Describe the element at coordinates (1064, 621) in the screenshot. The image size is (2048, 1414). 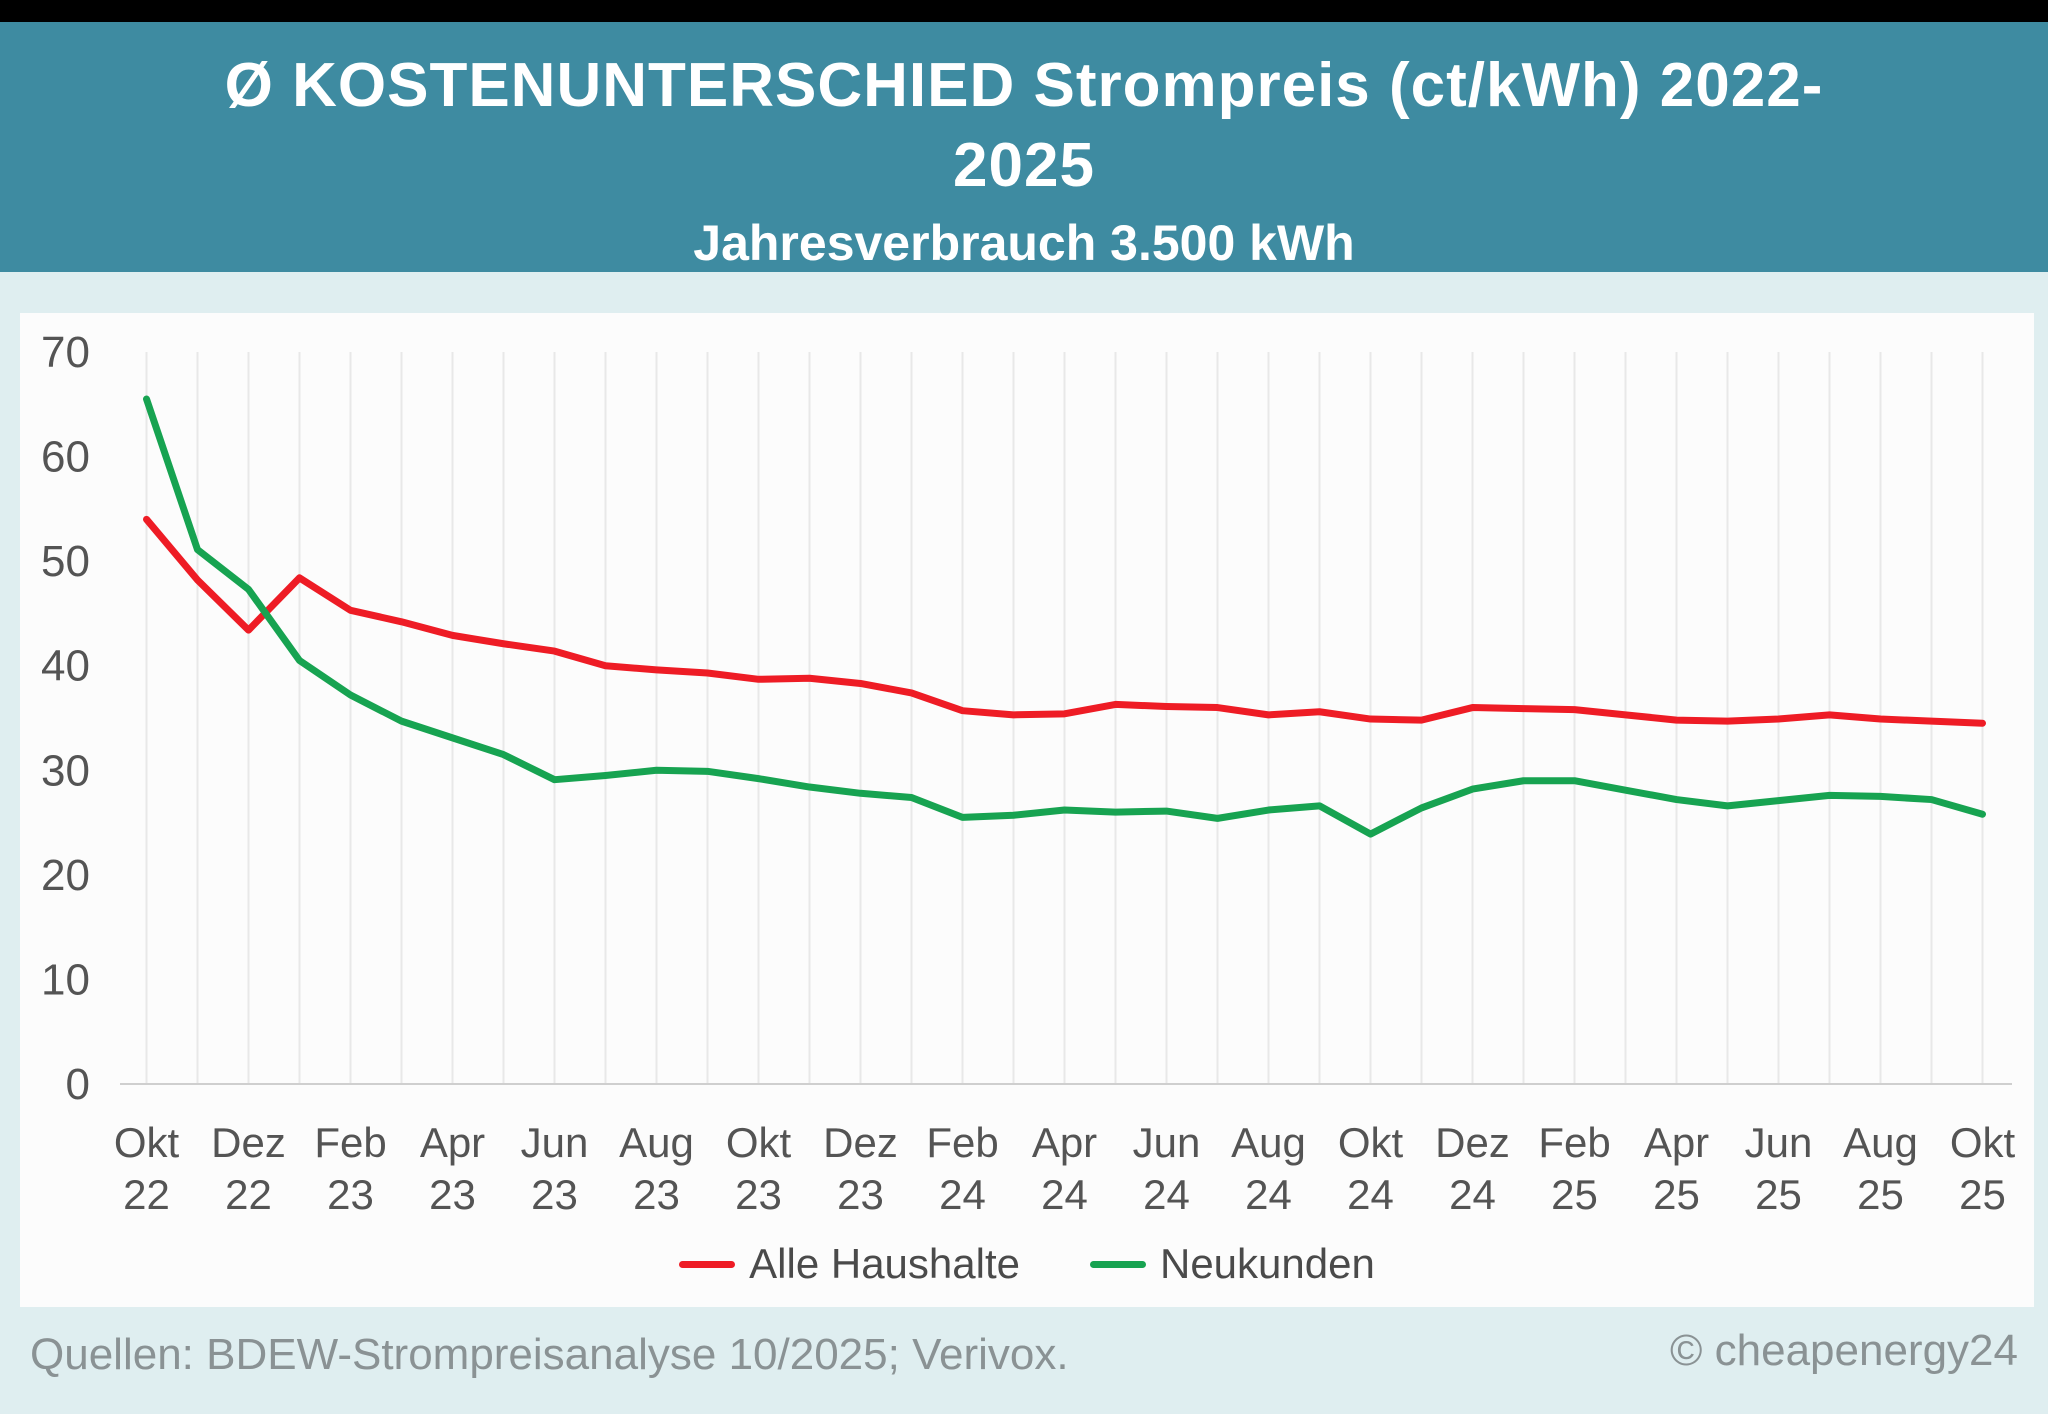
I see `series-line-alle-haushalte` at that location.